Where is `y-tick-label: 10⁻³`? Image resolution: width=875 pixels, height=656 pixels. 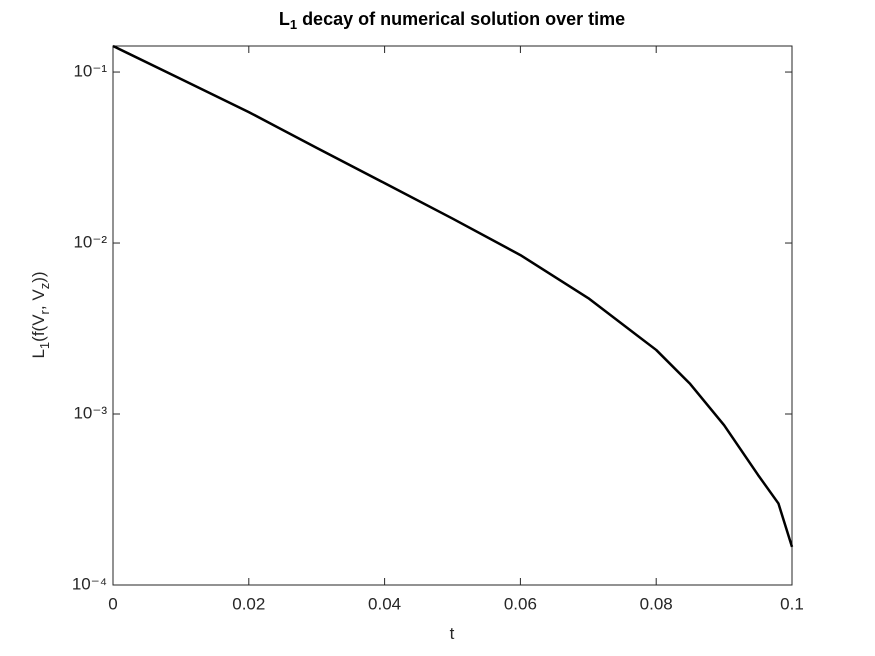 y-tick-label: 10⁻³ is located at coordinates (90, 412).